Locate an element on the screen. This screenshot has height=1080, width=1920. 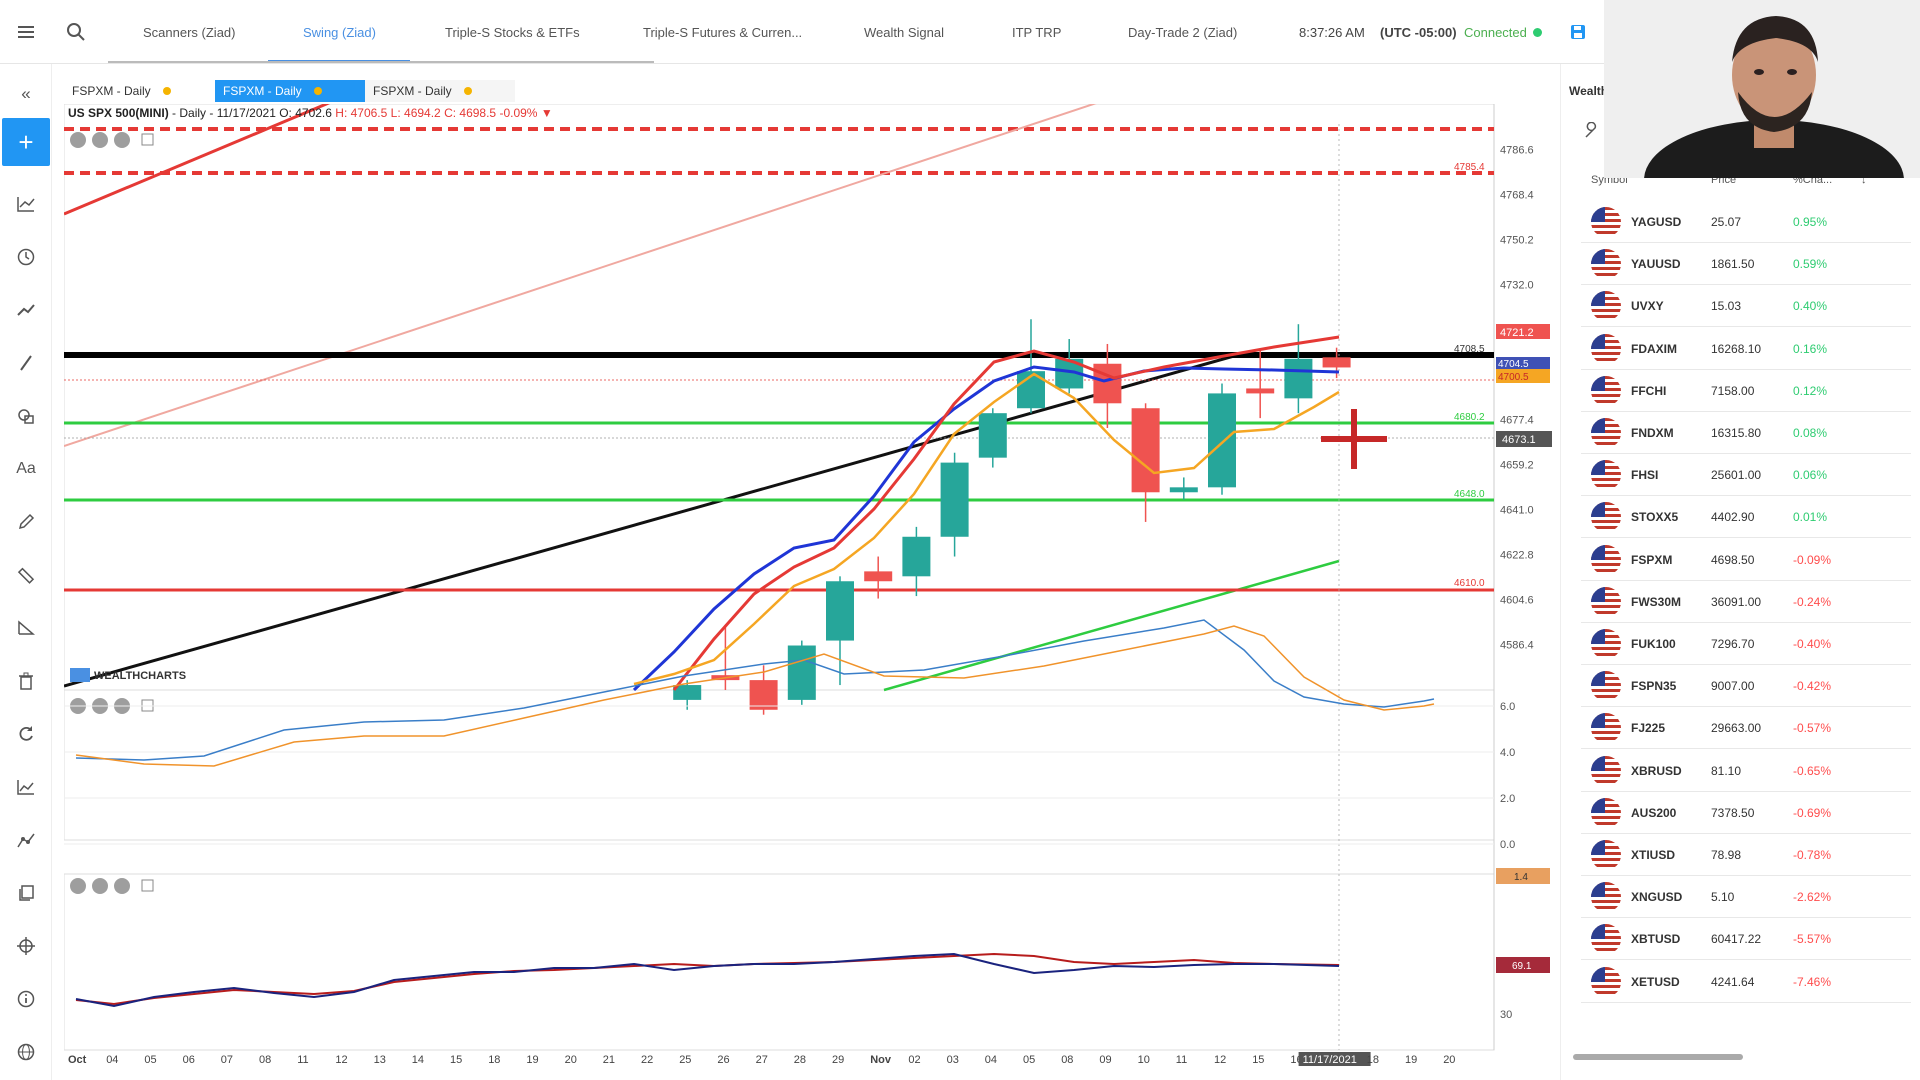
tab-scanners: Scanners (Ziad) is located at coordinates (189, 32).